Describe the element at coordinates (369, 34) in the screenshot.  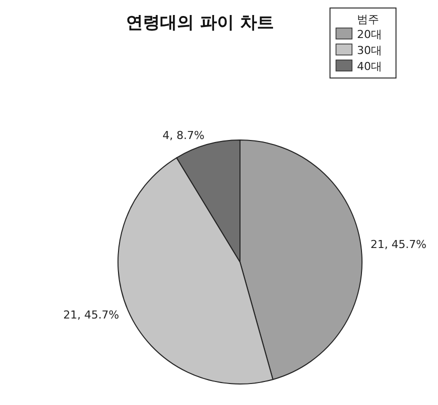
I see `legend-label: 20대` at that location.